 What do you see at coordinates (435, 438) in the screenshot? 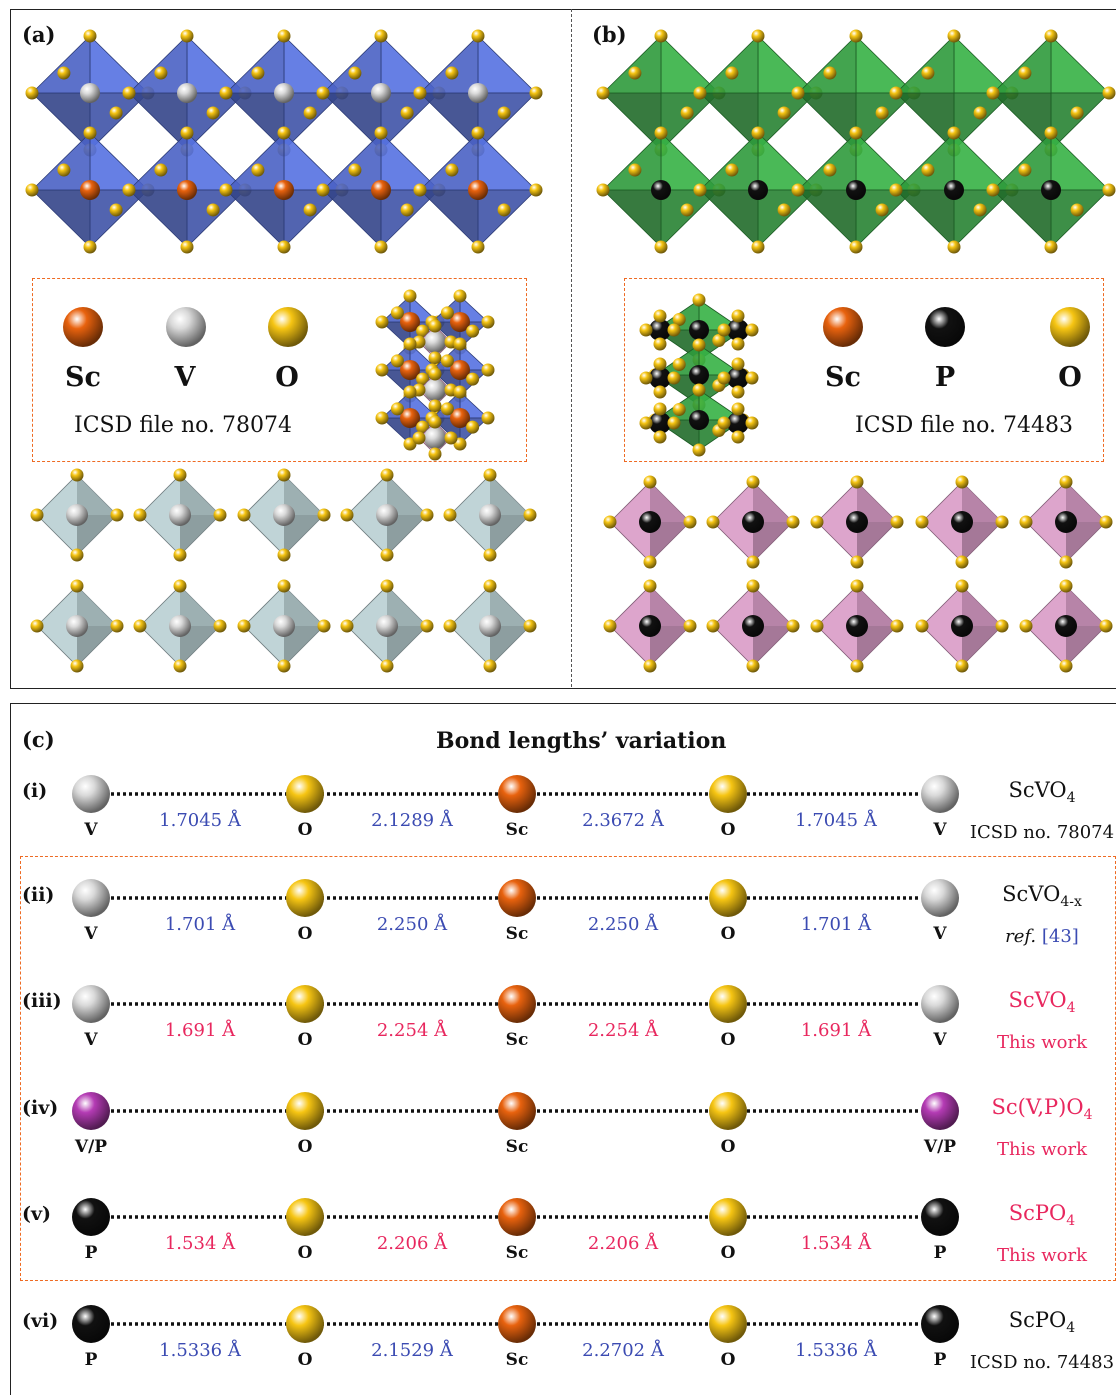
I see `cell-thumb-tetrahedron` at bounding box center [435, 438].